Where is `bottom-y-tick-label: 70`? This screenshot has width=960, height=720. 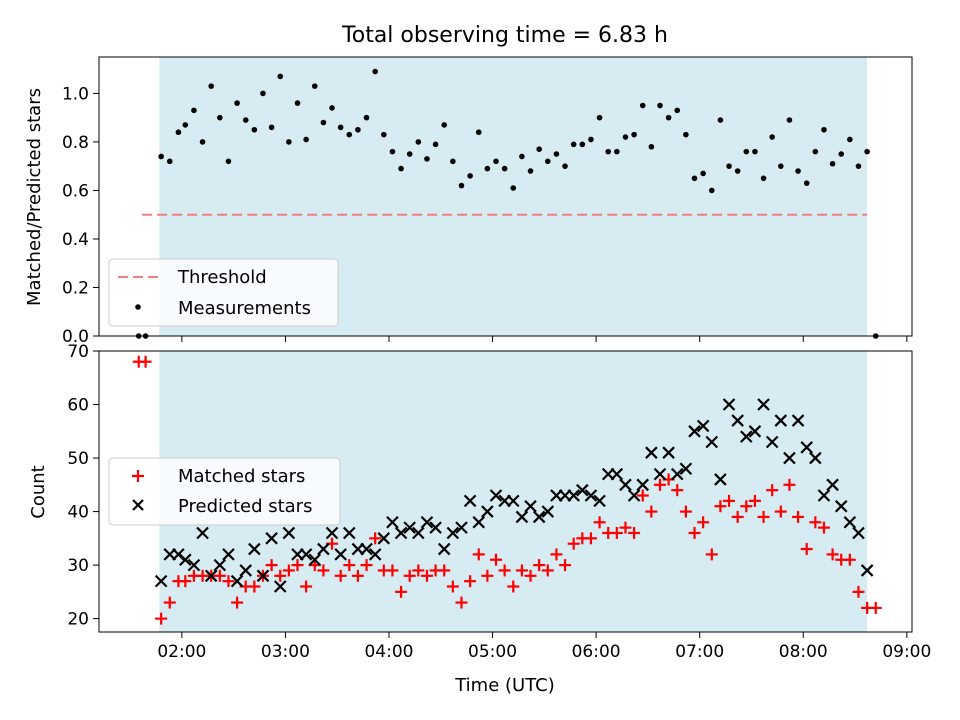
bottom-y-tick-label: 70 is located at coordinates (78, 352).